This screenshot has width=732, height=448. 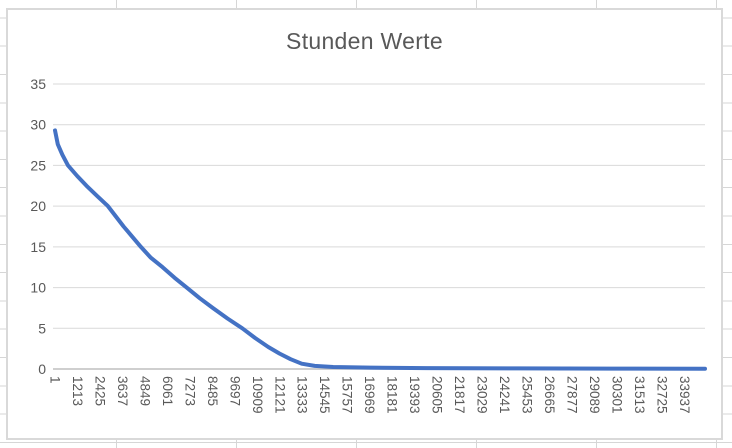 What do you see at coordinates (122, 391) in the screenshot?
I see `x-axis-tick-label: 3637` at bounding box center [122, 391].